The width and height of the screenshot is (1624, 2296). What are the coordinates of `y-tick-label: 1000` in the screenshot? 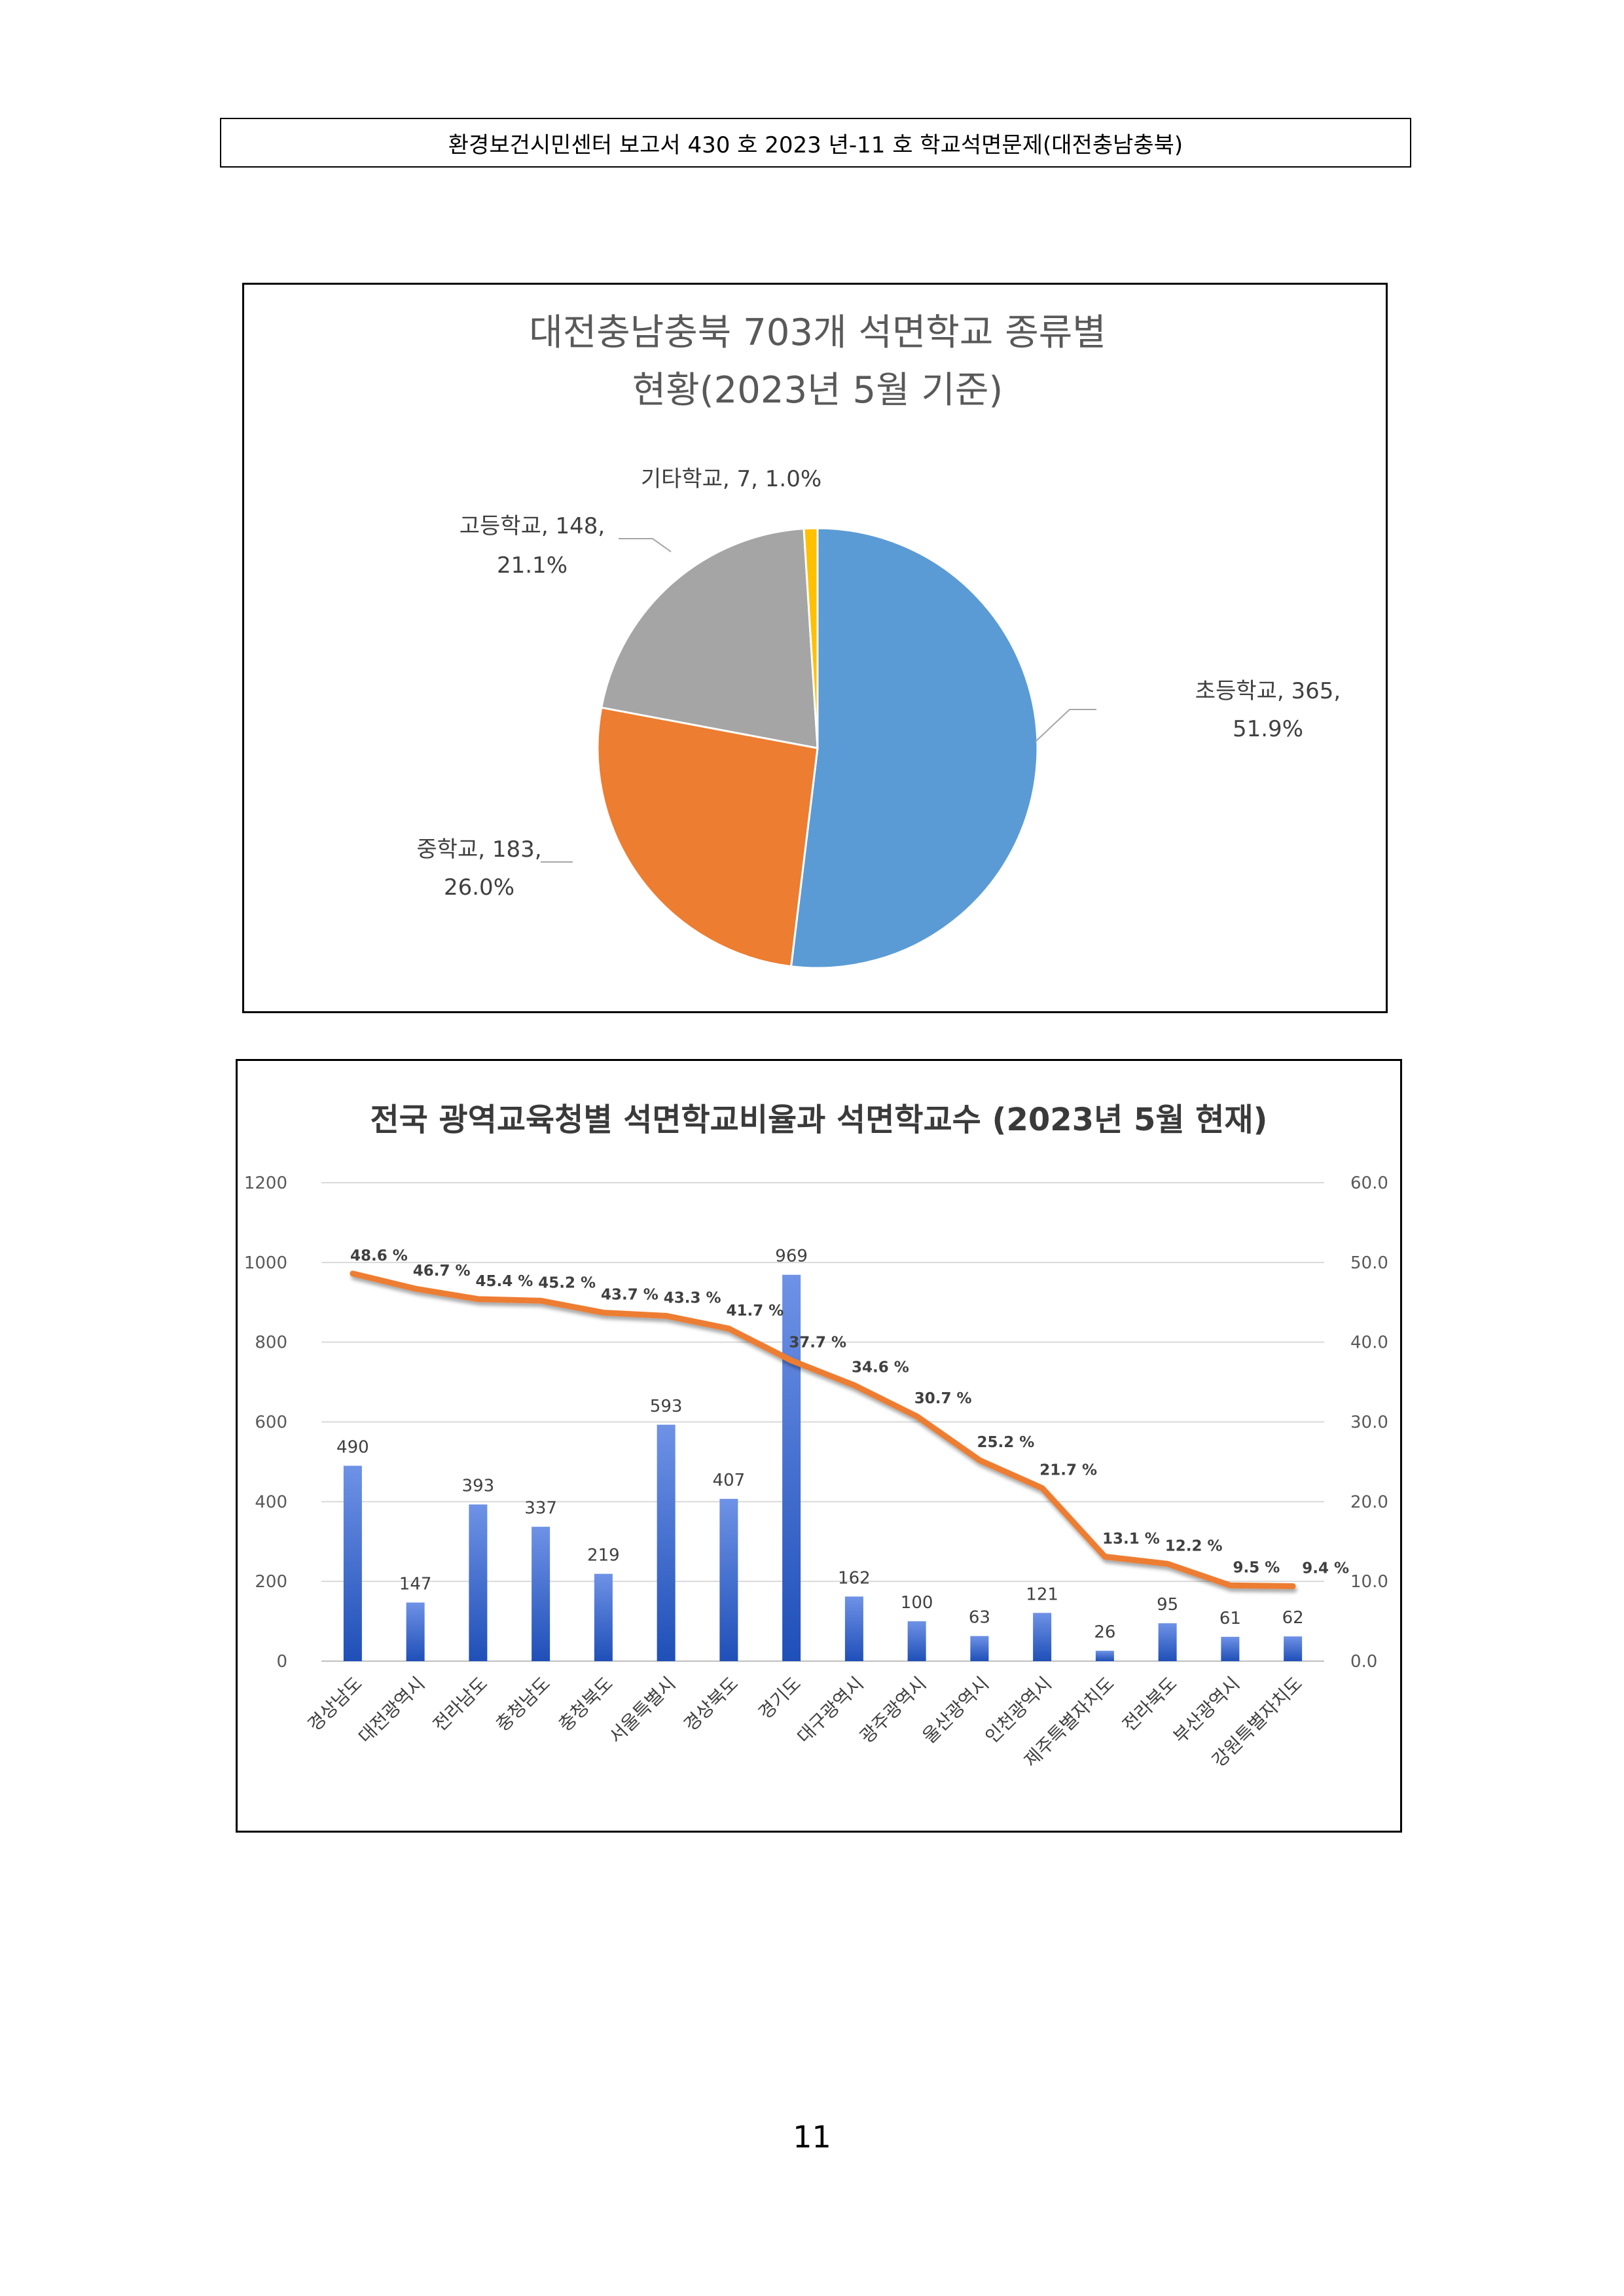 It's located at (265, 1263).